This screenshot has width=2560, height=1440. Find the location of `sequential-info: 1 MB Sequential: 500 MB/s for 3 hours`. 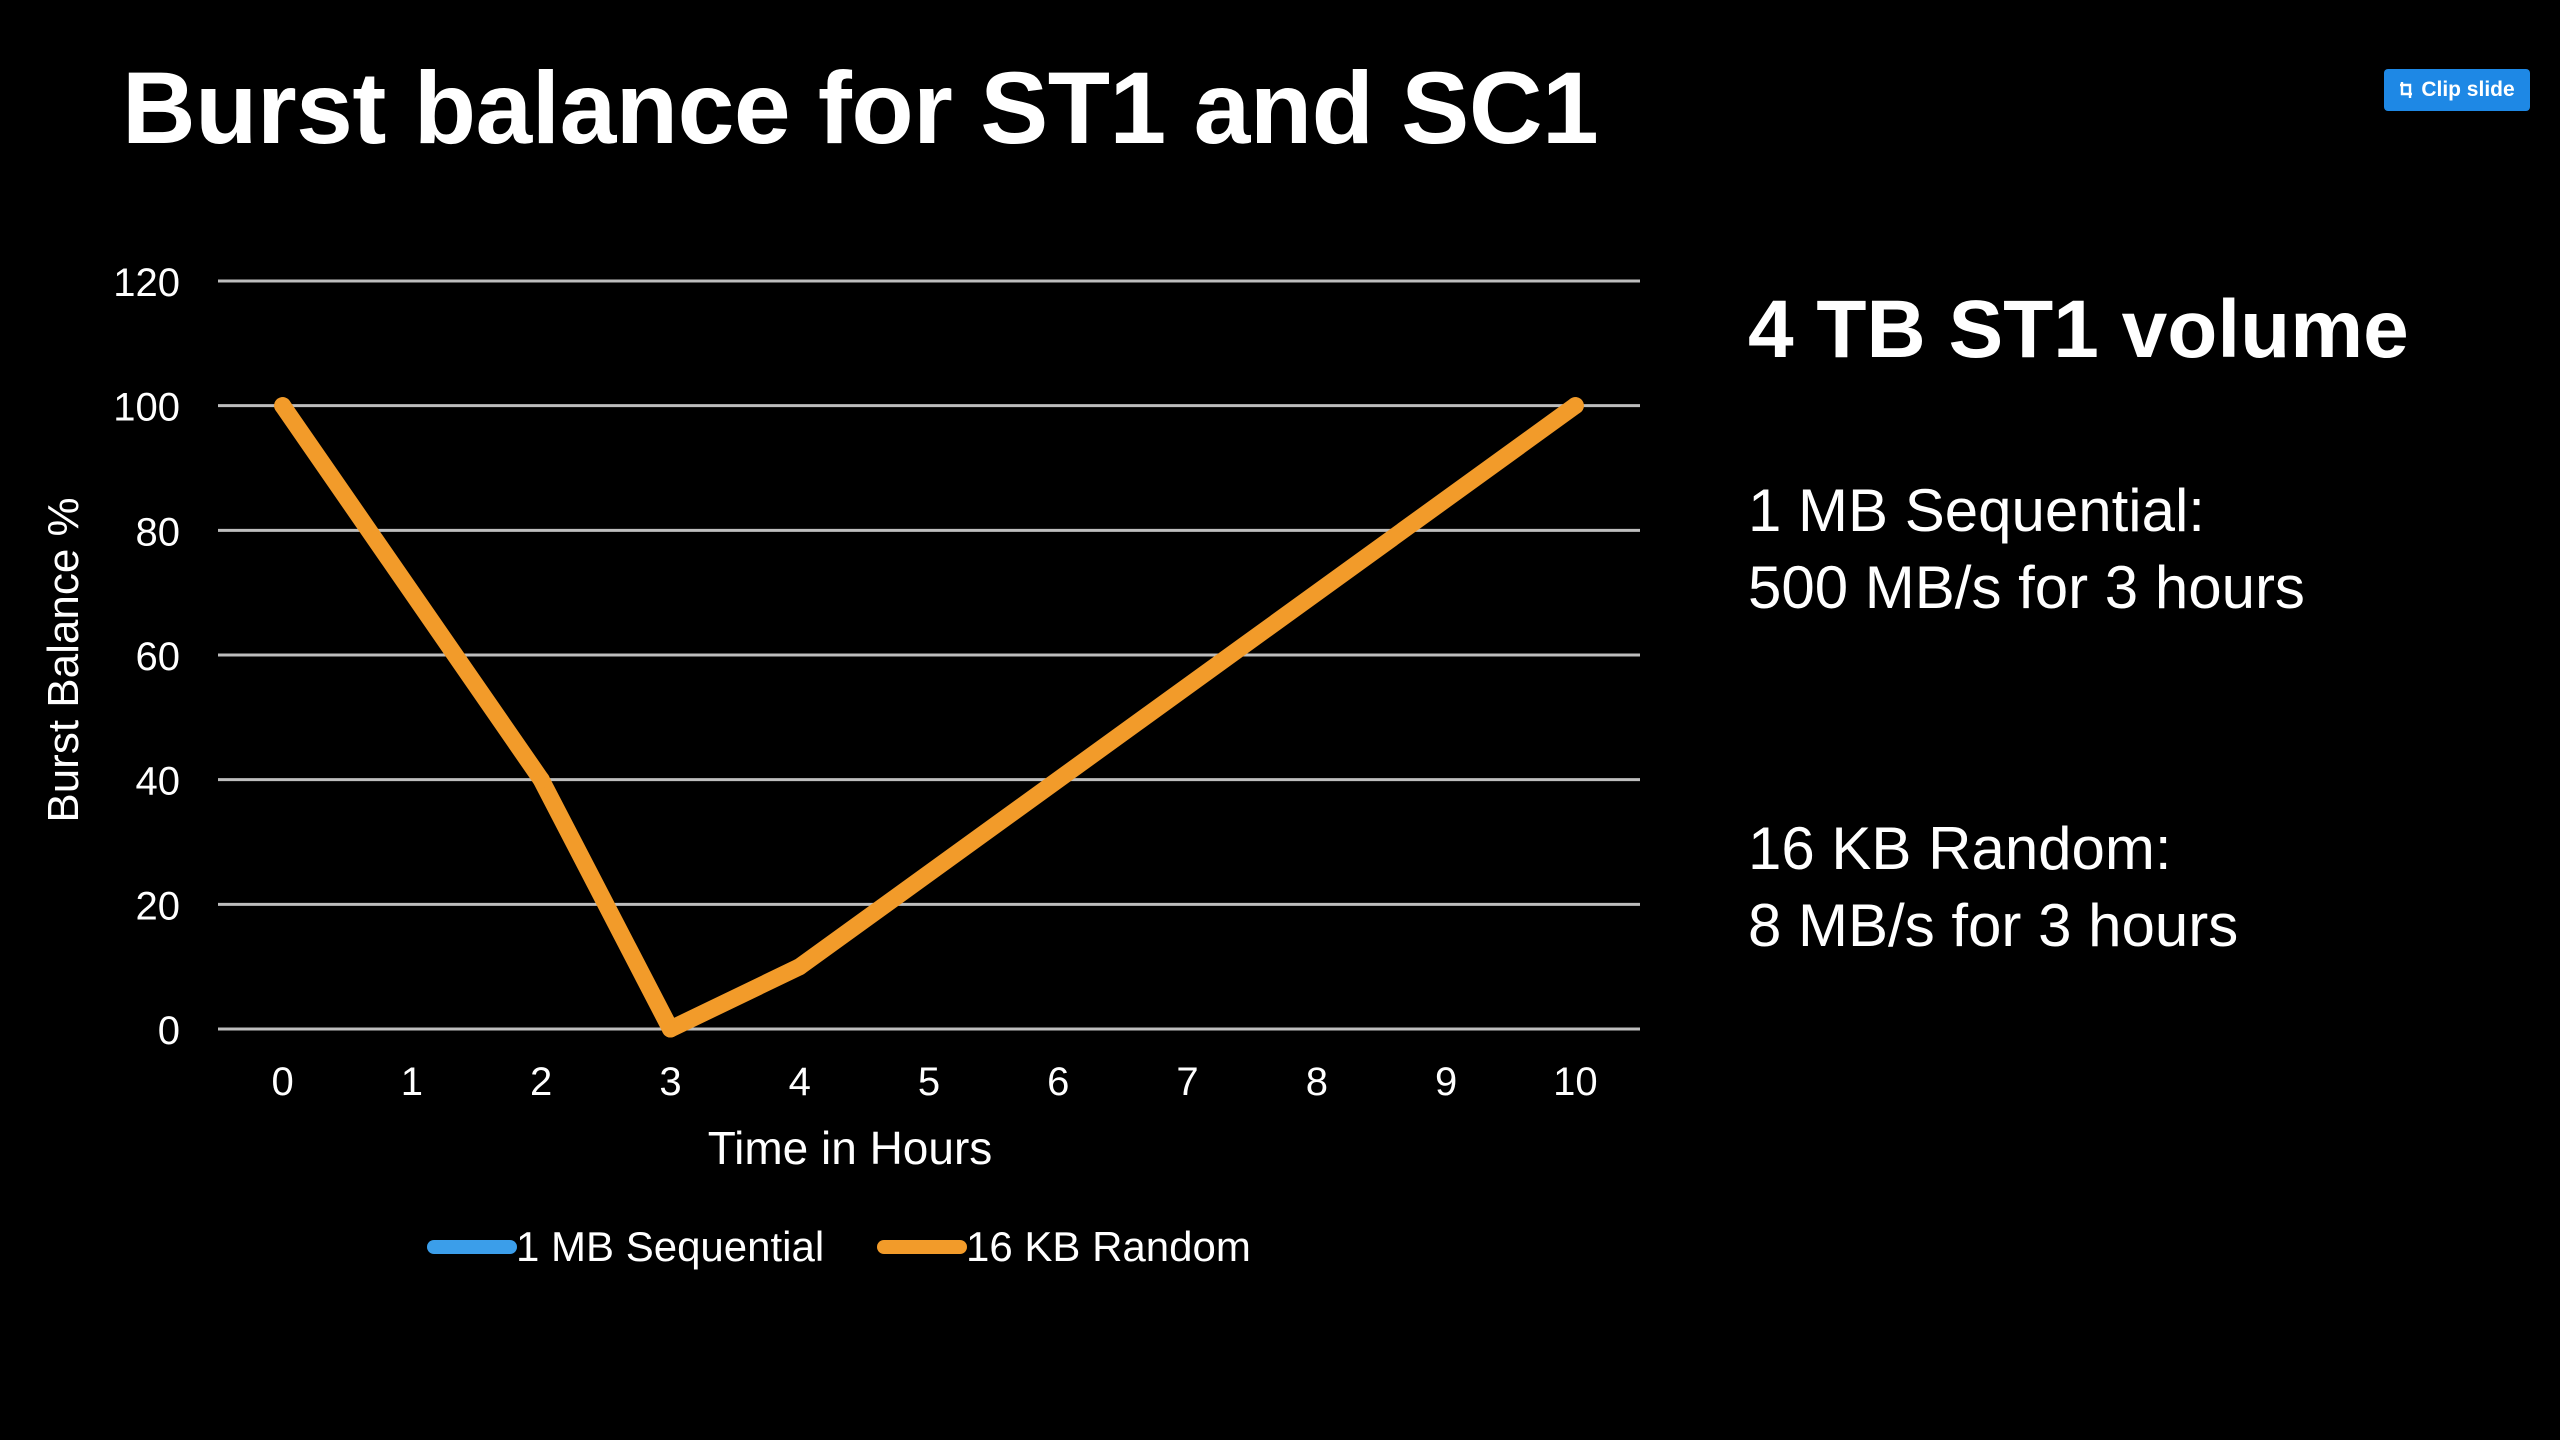

sequential-info: 1 MB Sequential: 500 MB/s for 3 hours is located at coordinates (2026, 549).